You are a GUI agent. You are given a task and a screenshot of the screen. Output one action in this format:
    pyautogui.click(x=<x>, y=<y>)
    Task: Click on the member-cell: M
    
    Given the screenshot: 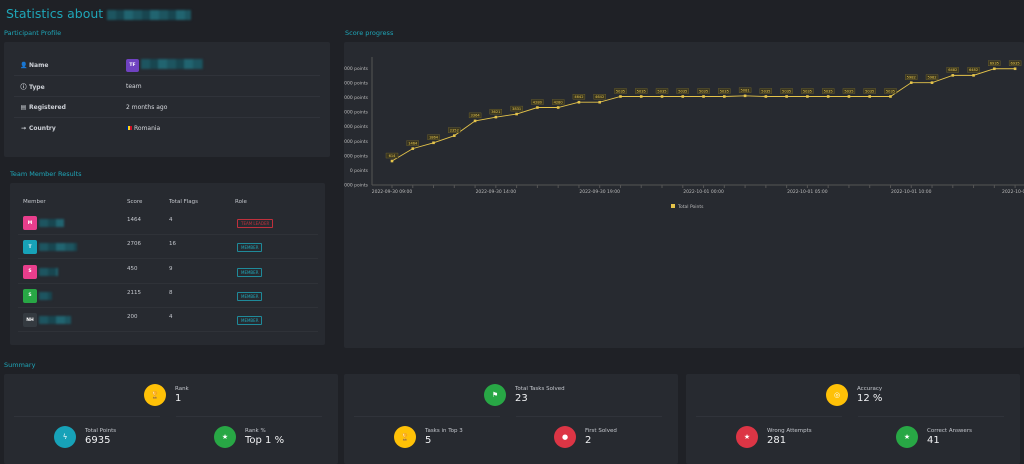 What is the action you would take?
    pyautogui.click(x=43, y=223)
    